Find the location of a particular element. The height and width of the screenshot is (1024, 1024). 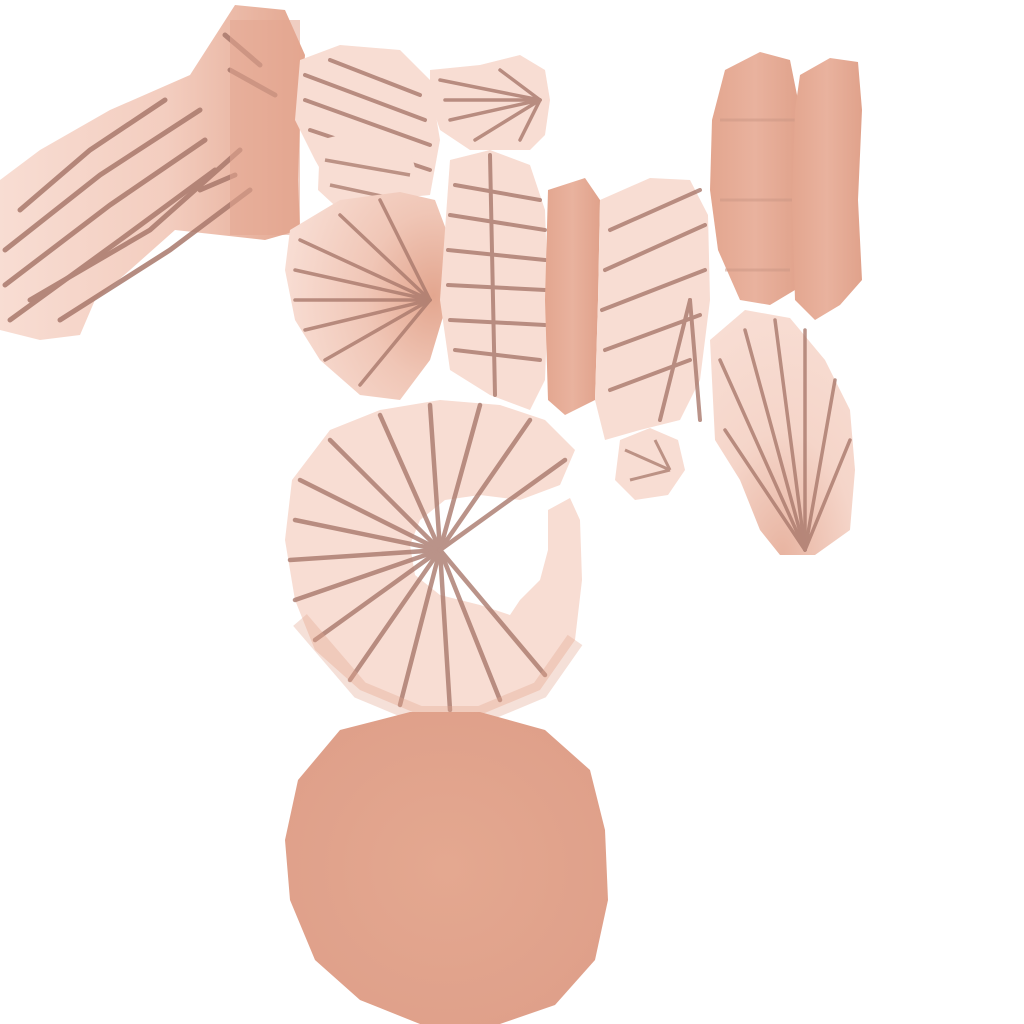

uv-island-base-disc is located at coordinates (446, 868).